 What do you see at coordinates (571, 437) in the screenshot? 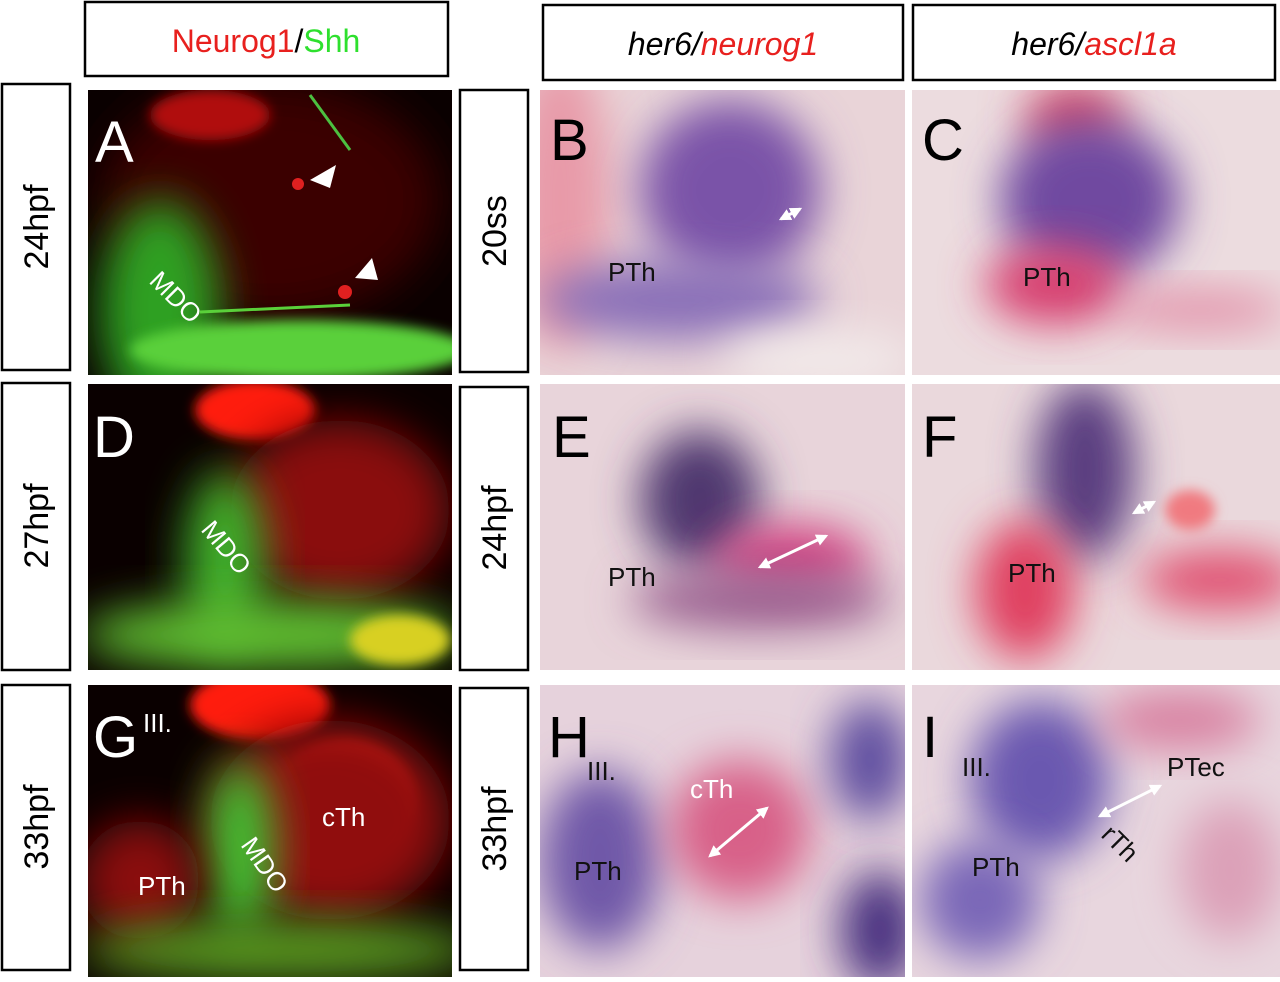
I see `panel-letter: E` at bounding box center [571, 437].